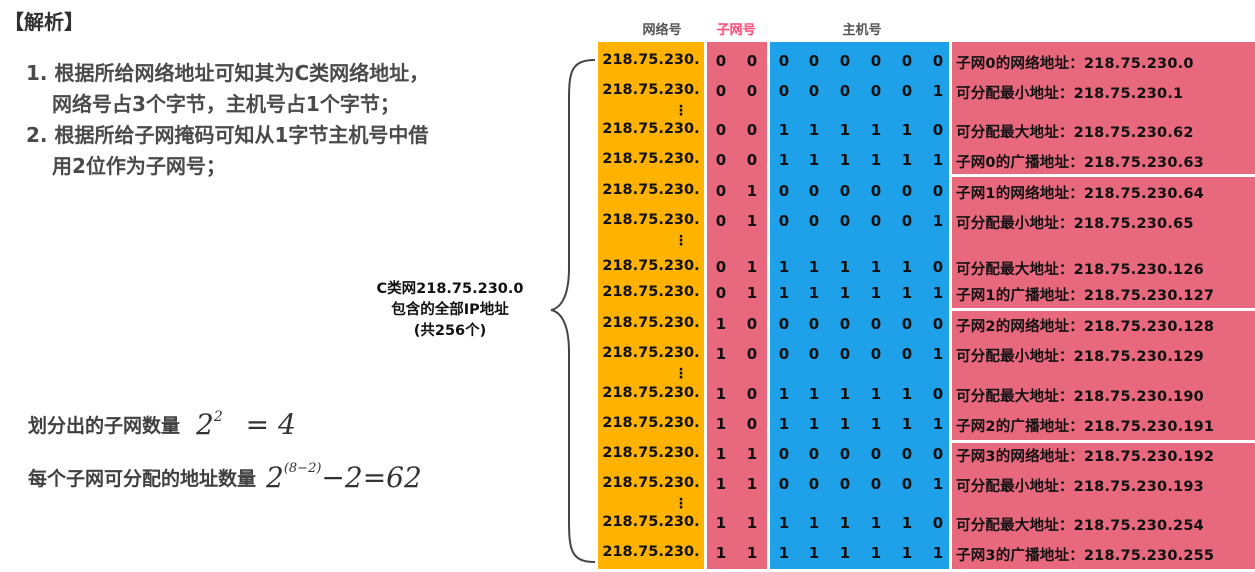 The height and width of the screenshot is (572, 1255). I want to click on address-count-label: 每个子网可分配的地址数量, so click(142, 478).